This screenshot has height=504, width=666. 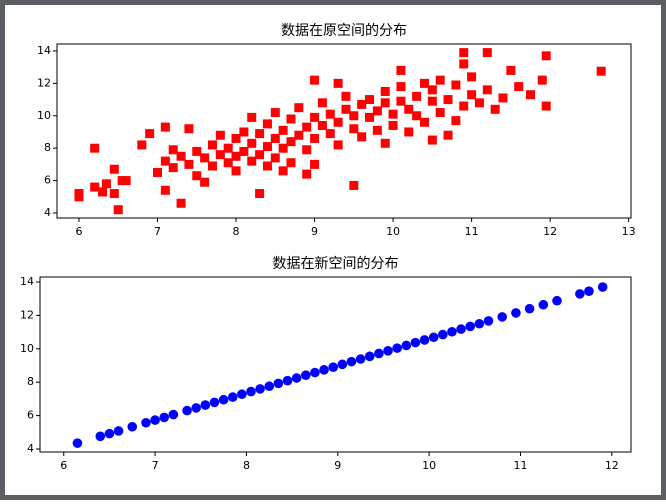 I want to click on chart-title: 数据在新空间的分布, so click(x=336, y=264).